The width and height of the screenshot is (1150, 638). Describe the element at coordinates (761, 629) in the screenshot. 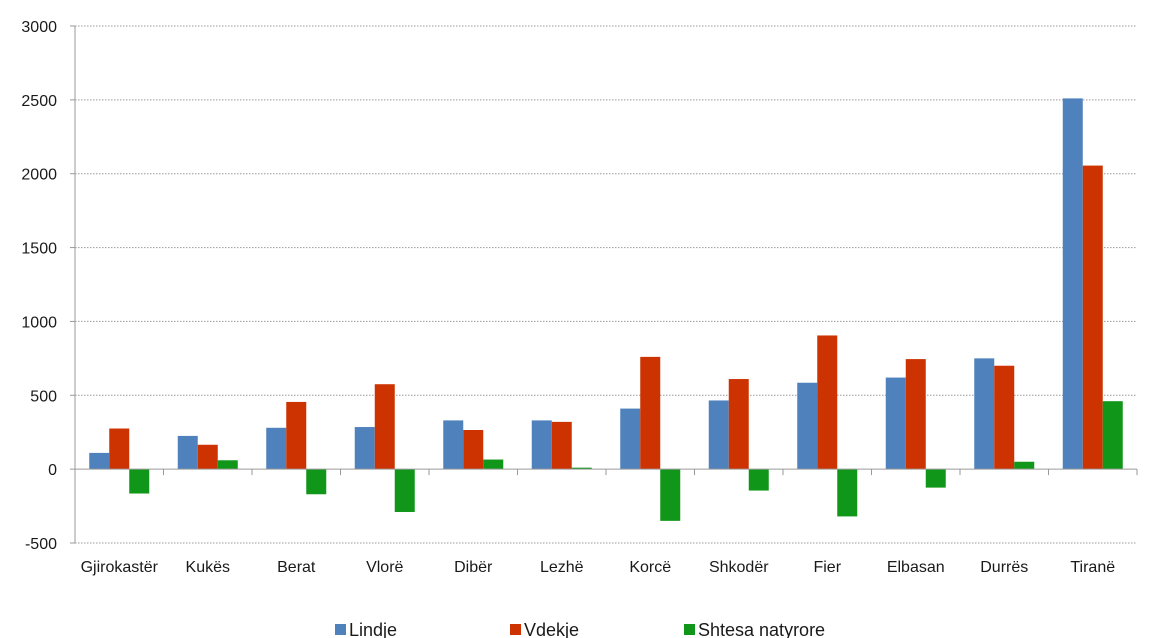

I see `legend-label: Shtesa natyrore` at that location.